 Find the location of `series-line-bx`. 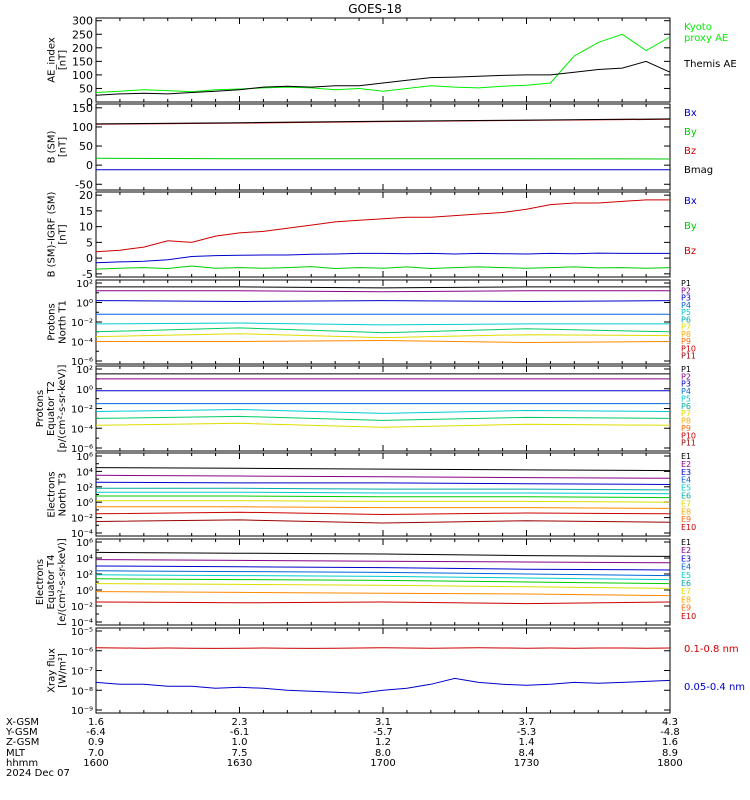

series-line-bx is located at coordinates (382, 258).